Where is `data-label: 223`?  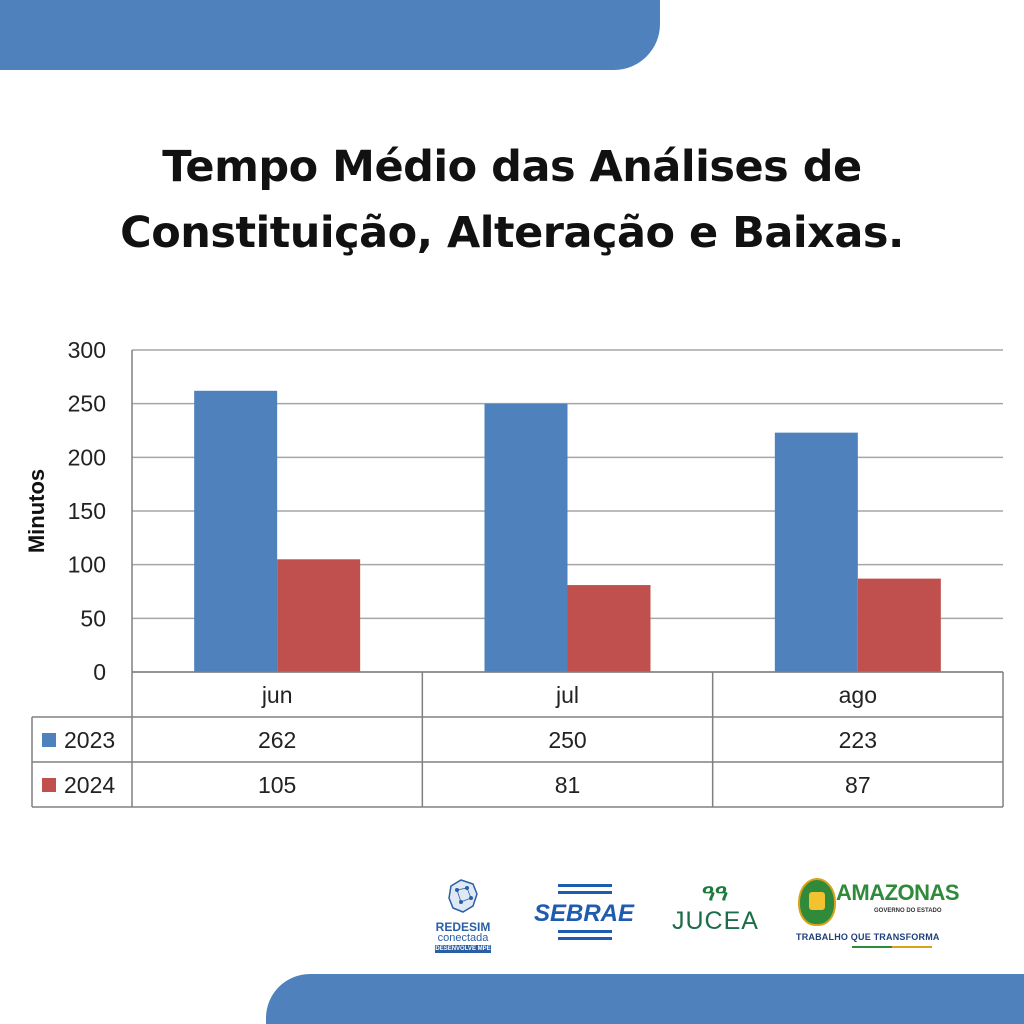 data-label: 223 is located at coordinates (858, 740).